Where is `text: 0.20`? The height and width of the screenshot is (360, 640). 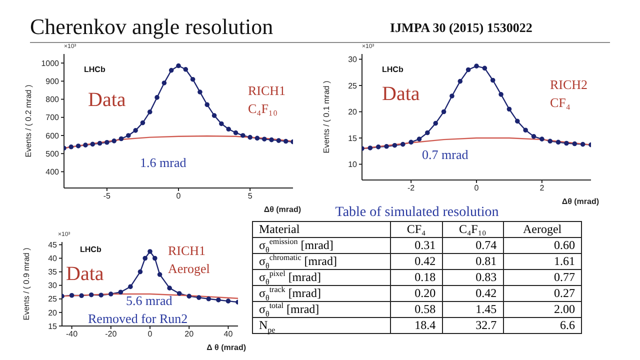
text: 0.20 is located at coordinates (425, 293).